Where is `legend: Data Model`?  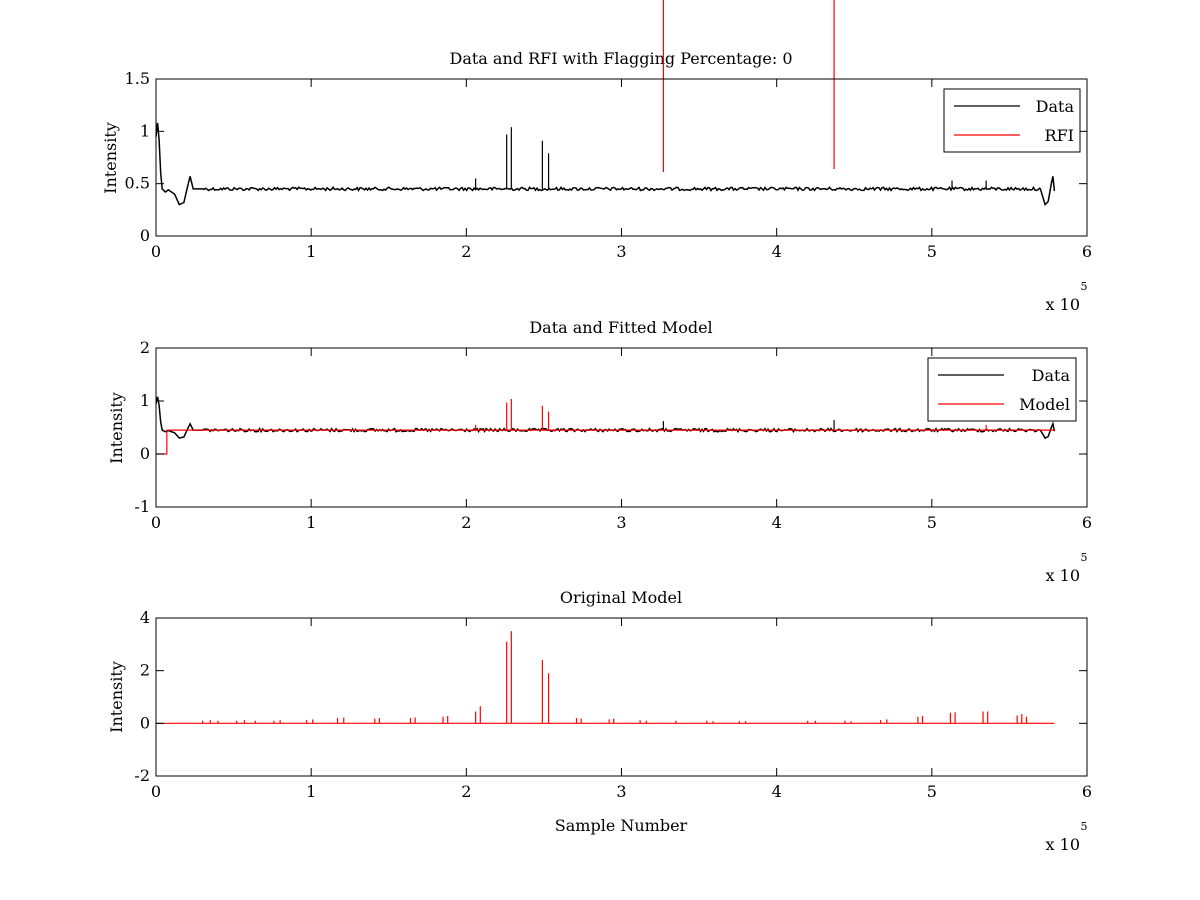
legend: Data Model is located at coordinates (1002, 389).